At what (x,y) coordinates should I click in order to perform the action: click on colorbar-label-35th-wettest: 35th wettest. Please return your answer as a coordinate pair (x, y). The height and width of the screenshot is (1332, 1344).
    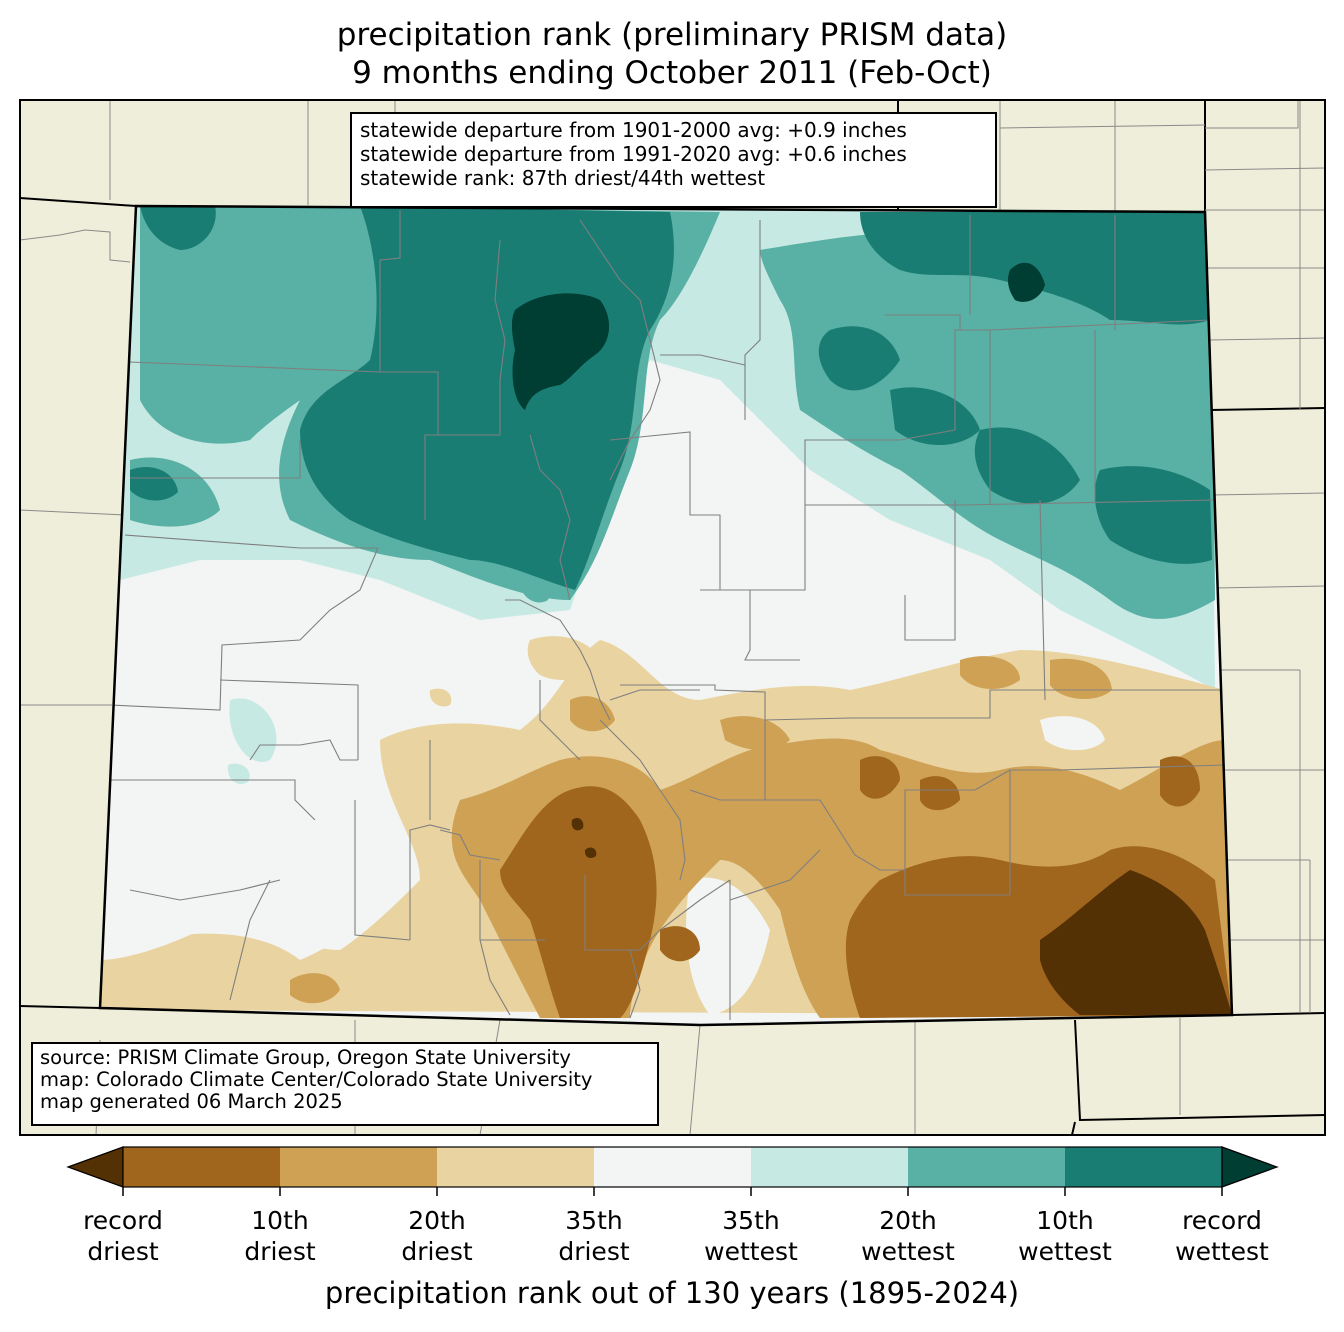
    Looking at the image, I should click on (751, 1236).